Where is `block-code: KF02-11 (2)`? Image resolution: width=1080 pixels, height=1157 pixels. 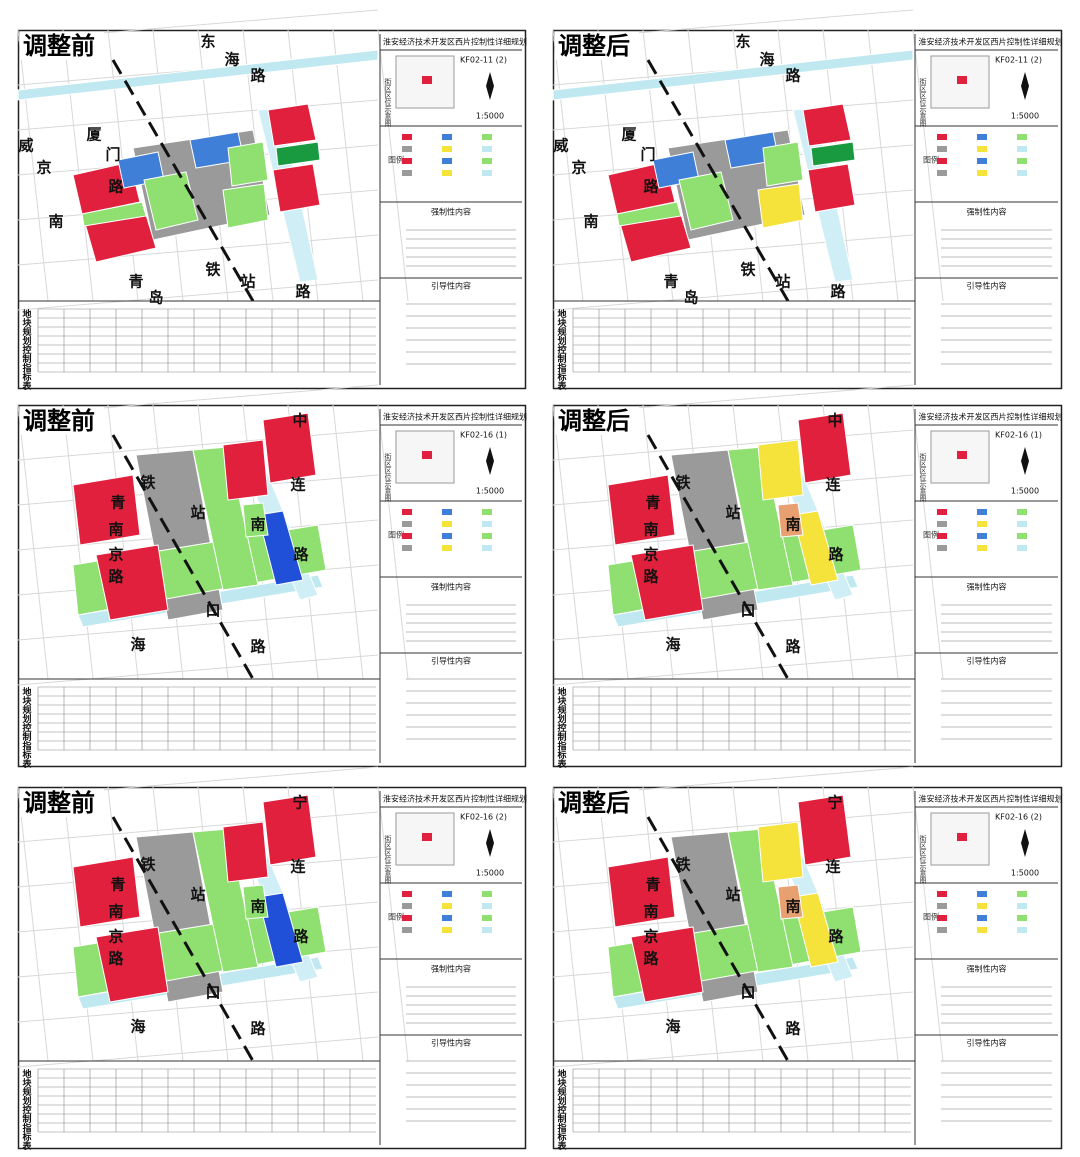 block-code: KF02-11 (2) is located at coordinates (1018, 60).